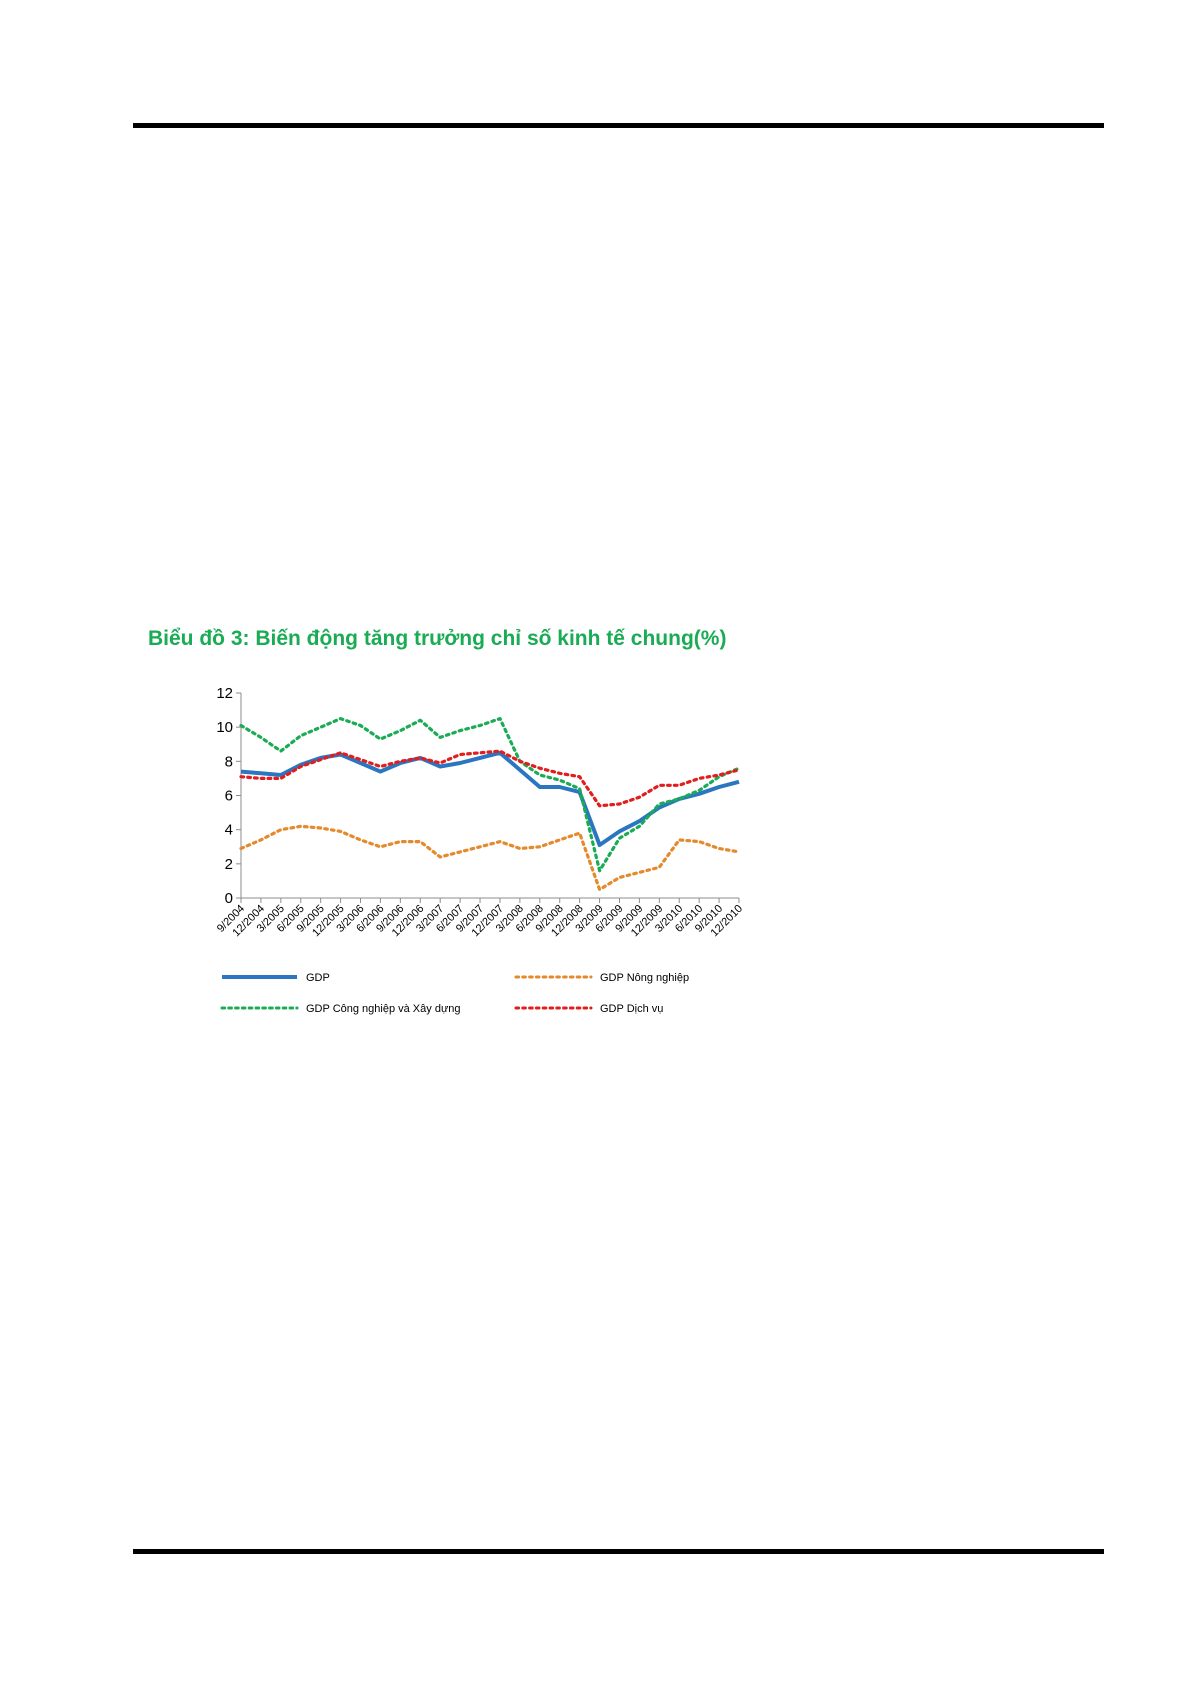 The width and height of the screenshot is (1191, 1685). Describe the element at coordinates (229, 761) in the screenshot. I see `y-tick-label: 8` at that location.